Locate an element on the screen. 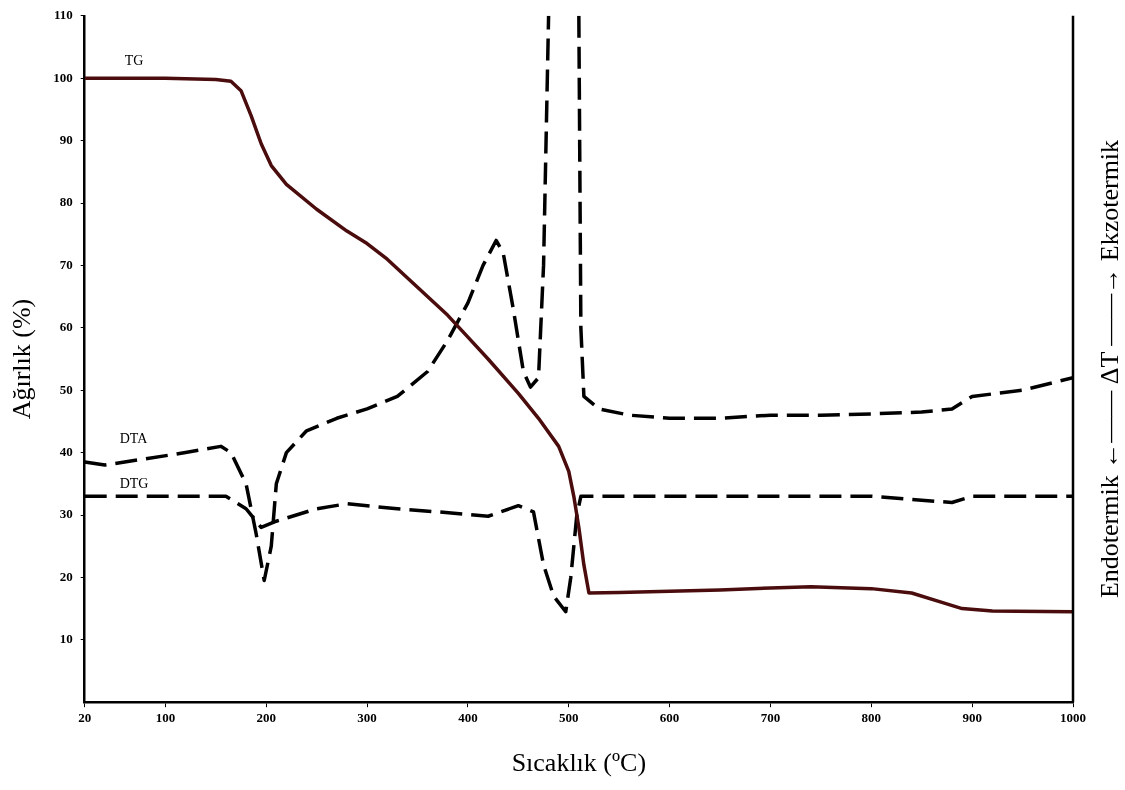  y-tick-label: 20 is located at coordinates (66, 576).